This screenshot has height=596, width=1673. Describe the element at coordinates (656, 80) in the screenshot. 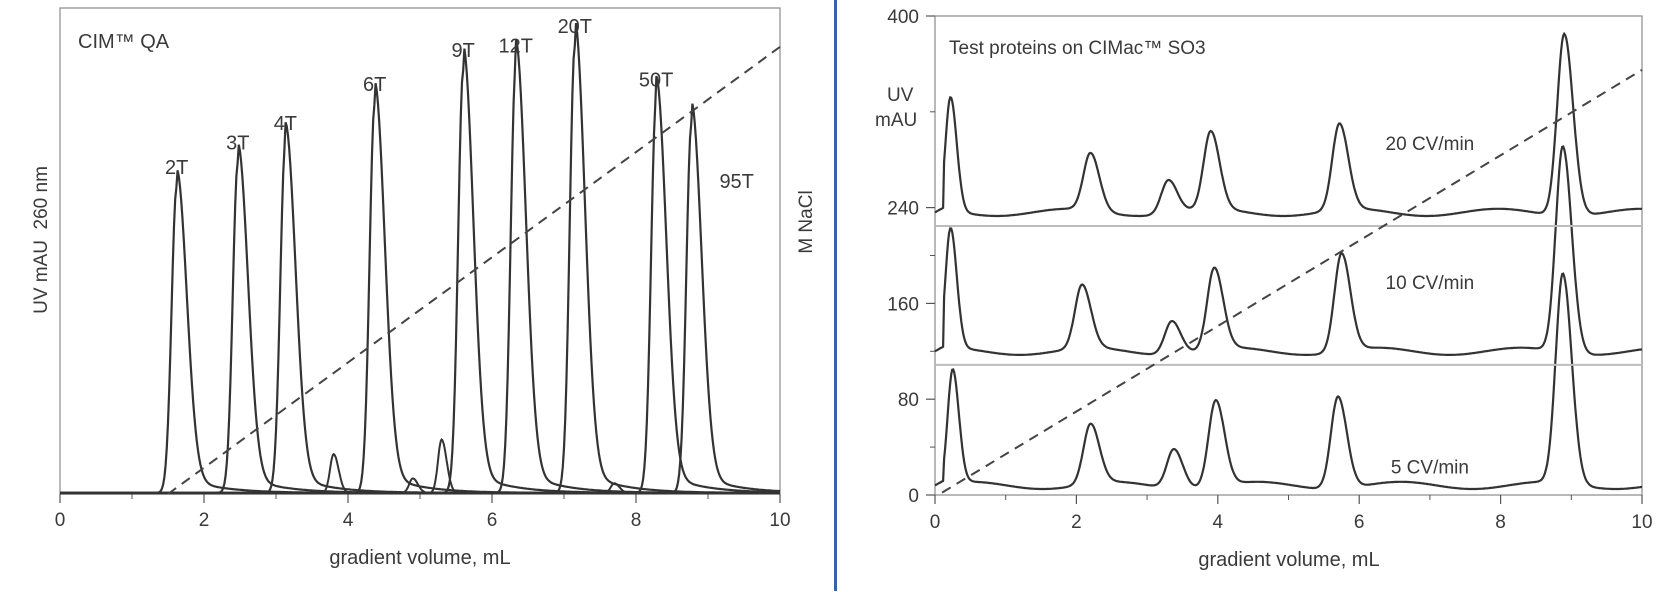

I see `peak-label: 50T` at that location.